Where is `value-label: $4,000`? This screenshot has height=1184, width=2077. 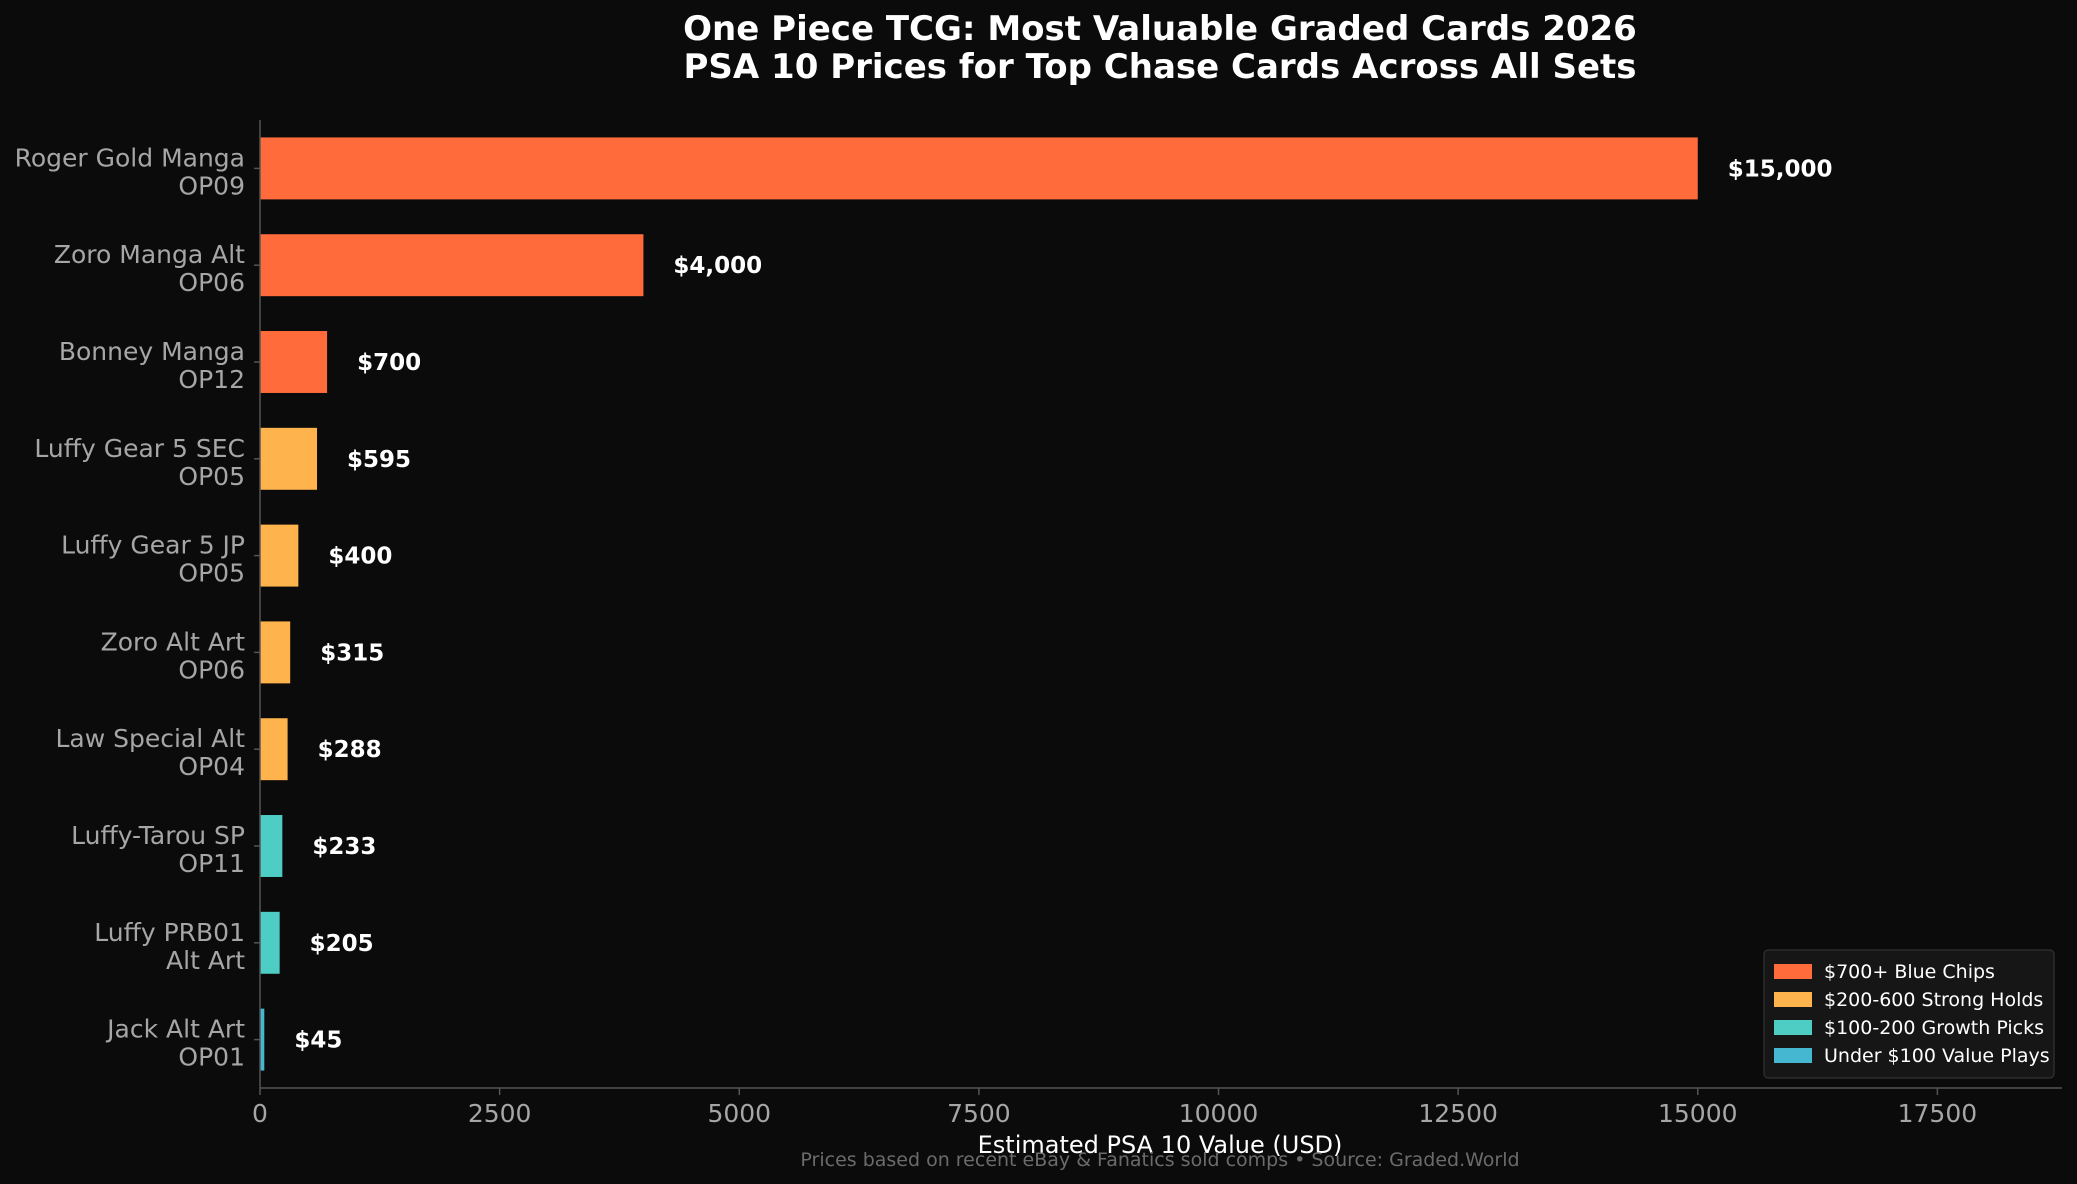 value-label: $4,000 is located at coordinates (717, 266).